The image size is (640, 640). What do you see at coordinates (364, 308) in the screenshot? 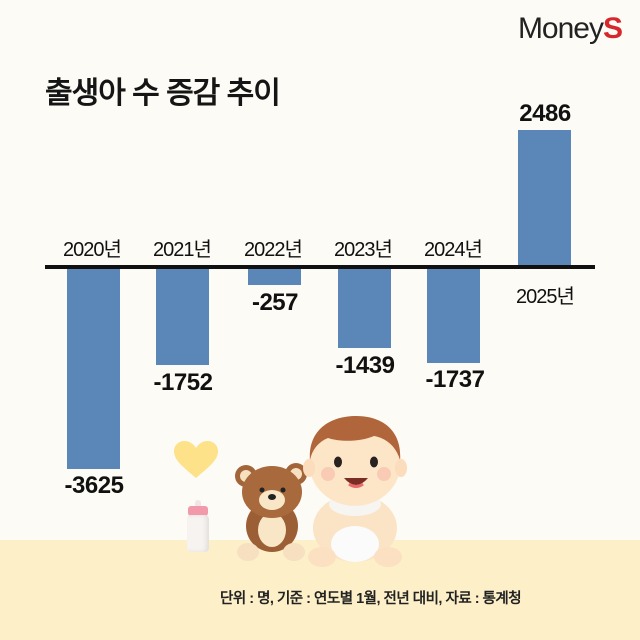
I see `bar-2023` at bounding box center [364, 308].